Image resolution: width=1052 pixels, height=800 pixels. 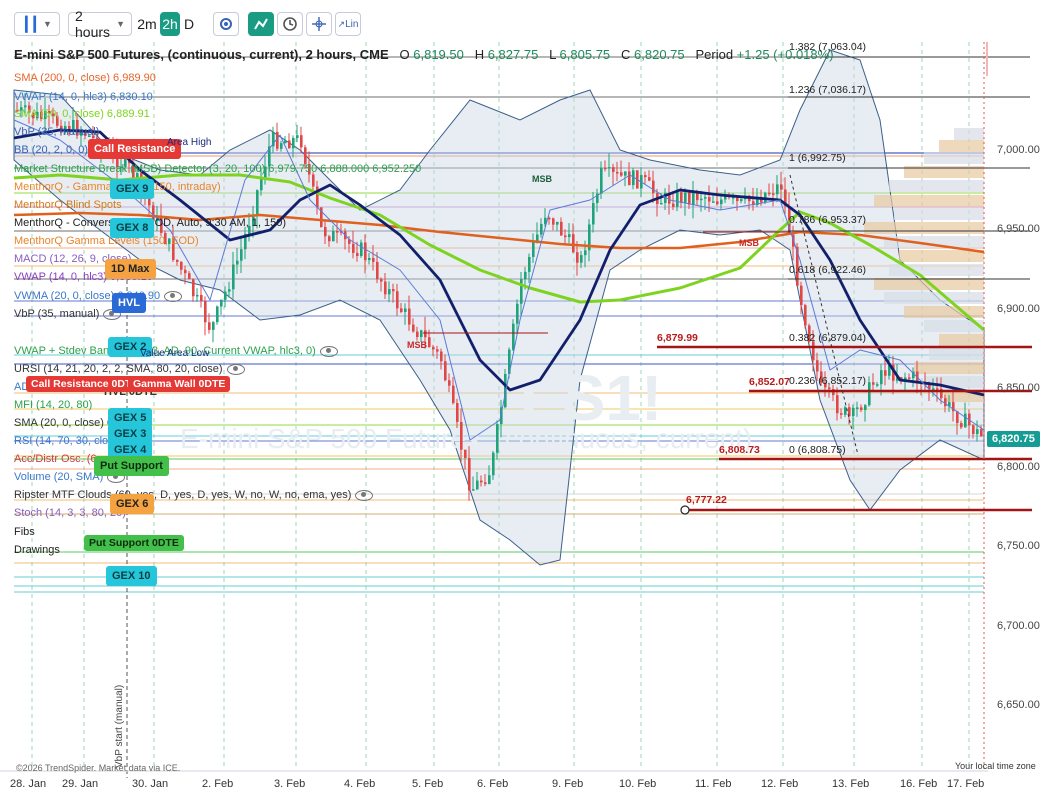 I want to click on settings-button, so click(x=226, y=24).